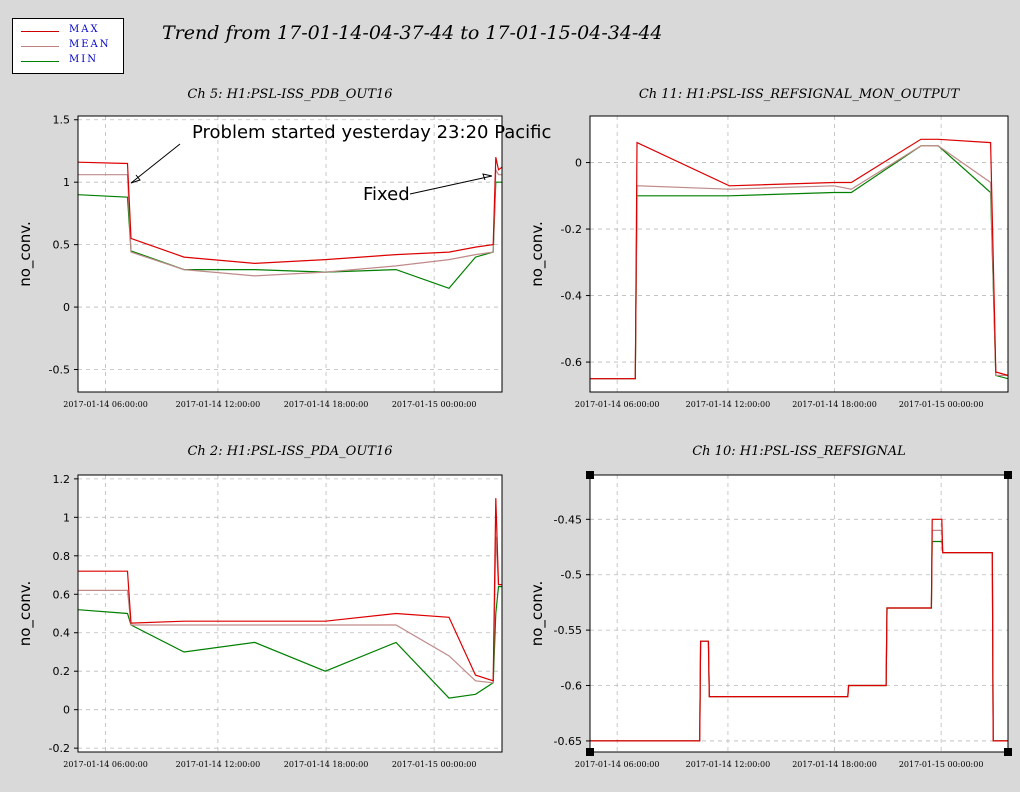 Image resolution: width=1020 pixels, height=792 pixels. Describe the element at coordinates (487, 177) in the screenshot. I see `arrowhead-fixed` at that location.